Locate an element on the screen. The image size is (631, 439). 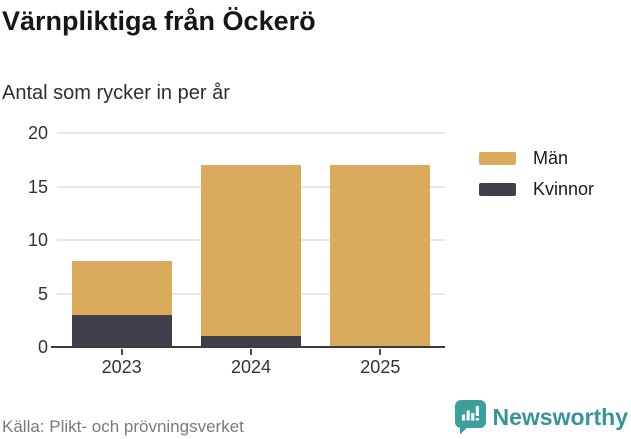
chart-subtitle: Antal som rycker in per år is located at coordinates (116, 93).